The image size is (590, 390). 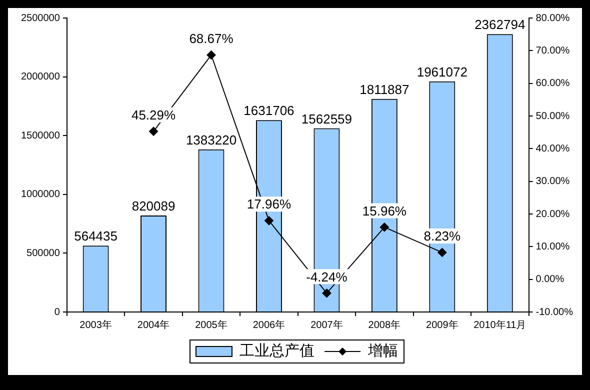 What do you see at coordinates (211, 324) in the screenshot?
I see `x-tick-label: 2005年` at bounding box center [211, 324].